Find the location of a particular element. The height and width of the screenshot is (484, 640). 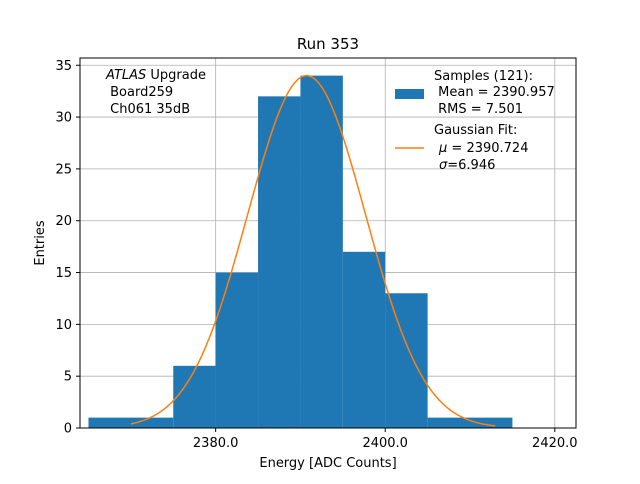

legend-samples-line-2: Mean = 2390.957 is located at coordinates (494, 92).